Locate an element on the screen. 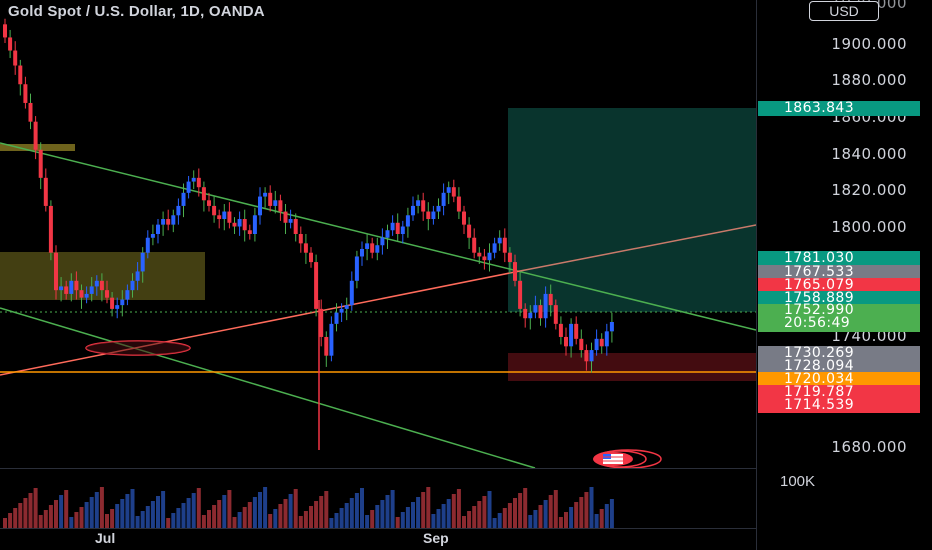  price-tick: 1820.000 is located at coordinates (869, 190).